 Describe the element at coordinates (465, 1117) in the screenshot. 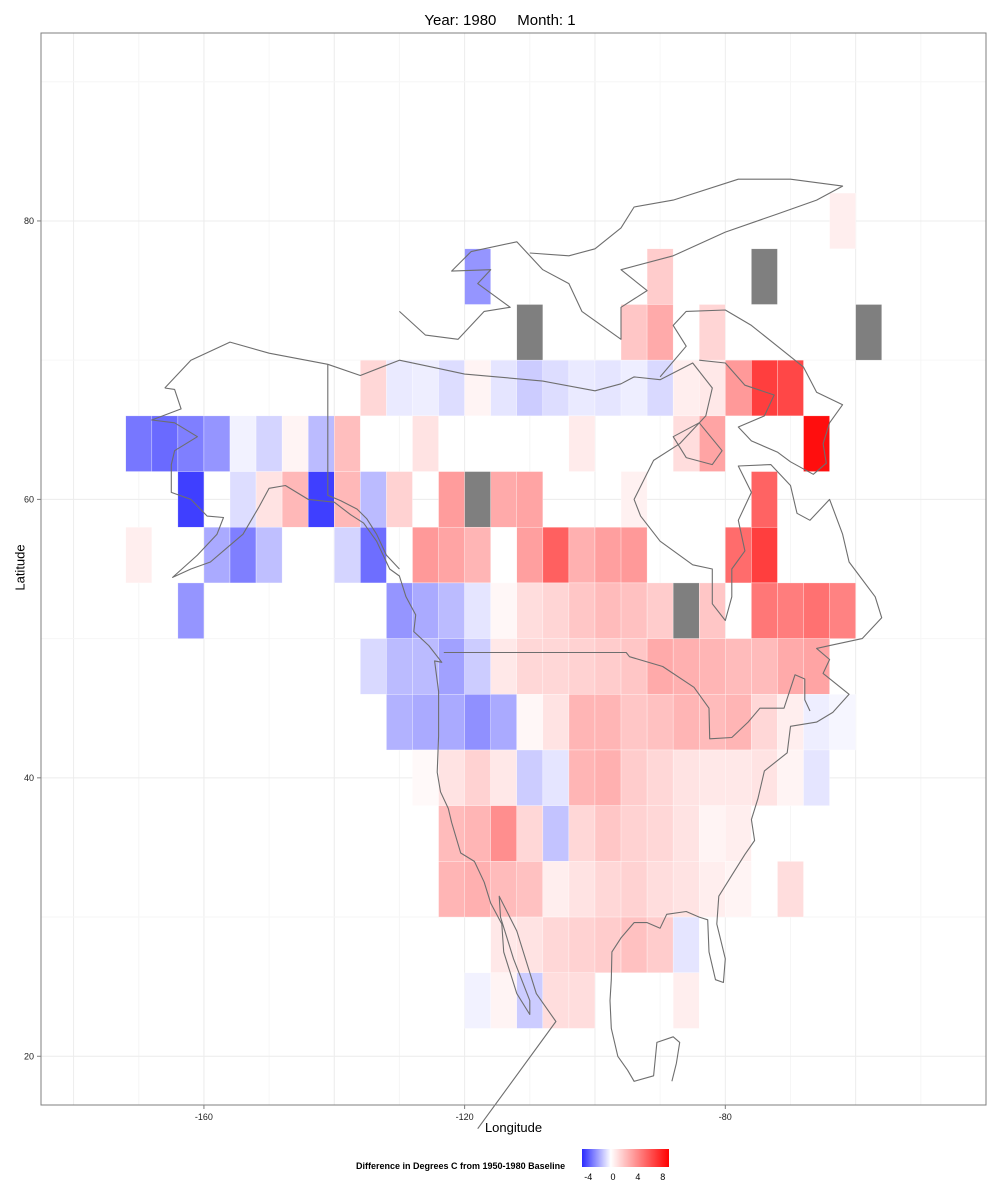

I see `x-tick-label: -120` at that location.